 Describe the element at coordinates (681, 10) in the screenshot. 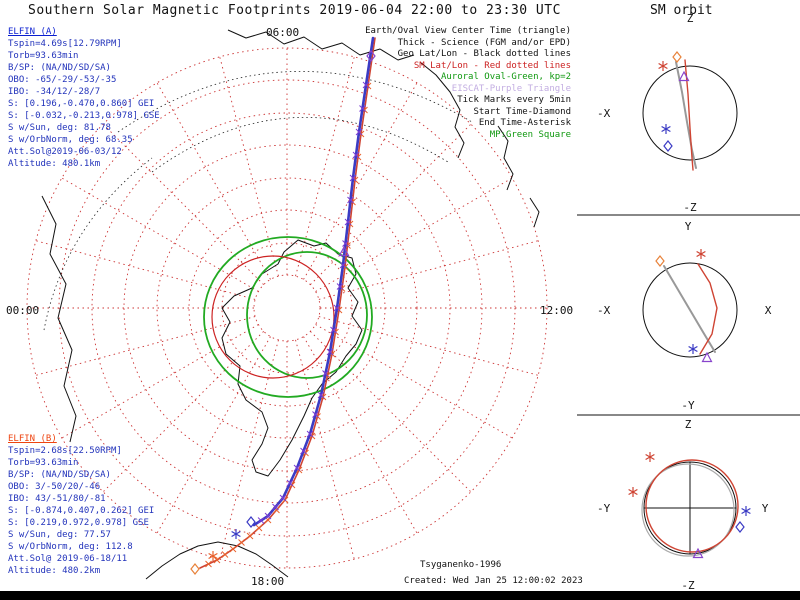

I see `orbit-panel-title: SM orbit` at that location.